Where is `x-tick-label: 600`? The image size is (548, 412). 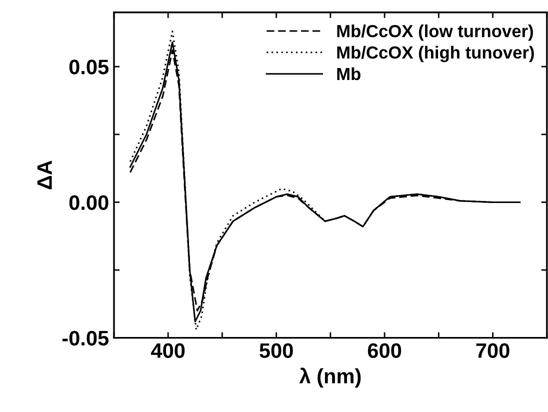
x-tick-label: 600 is located at coordinates (385, 350).